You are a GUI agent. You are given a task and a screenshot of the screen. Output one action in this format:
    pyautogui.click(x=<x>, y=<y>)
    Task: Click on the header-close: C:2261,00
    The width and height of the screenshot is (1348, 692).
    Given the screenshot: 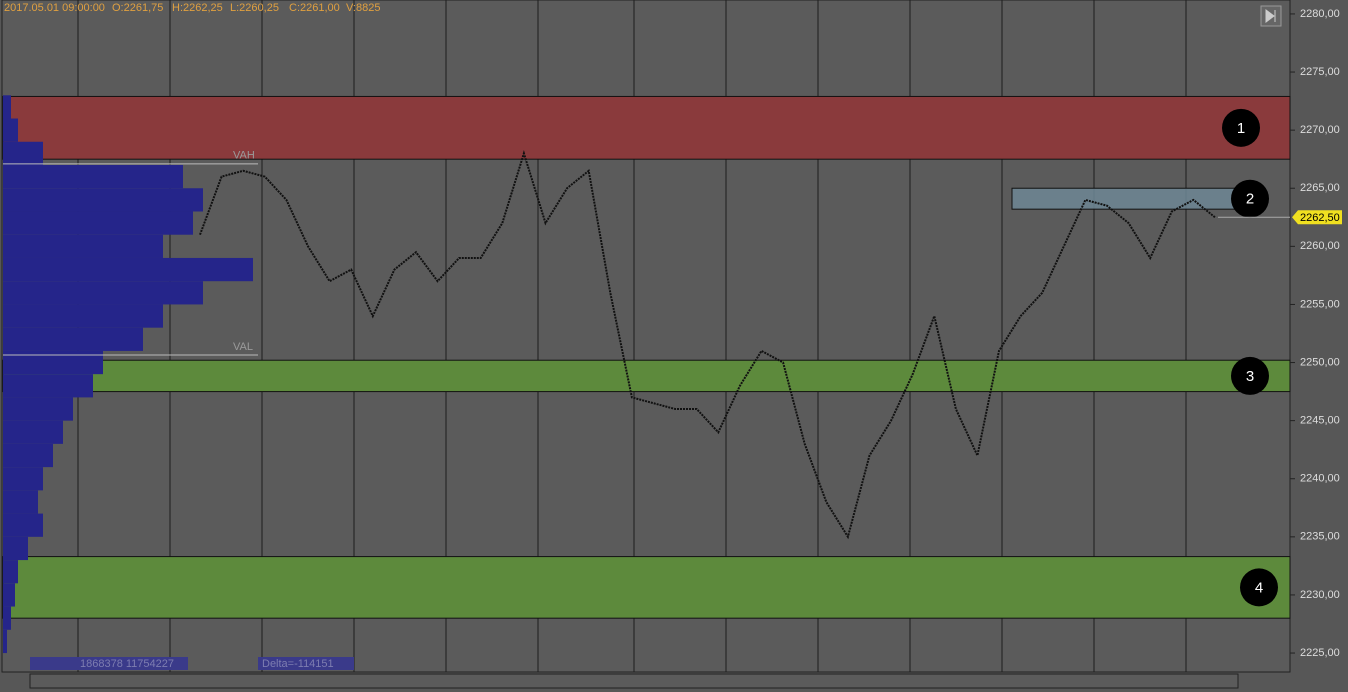 What is the action you would take?
    pyautogui.click(x=314, y=8)
    